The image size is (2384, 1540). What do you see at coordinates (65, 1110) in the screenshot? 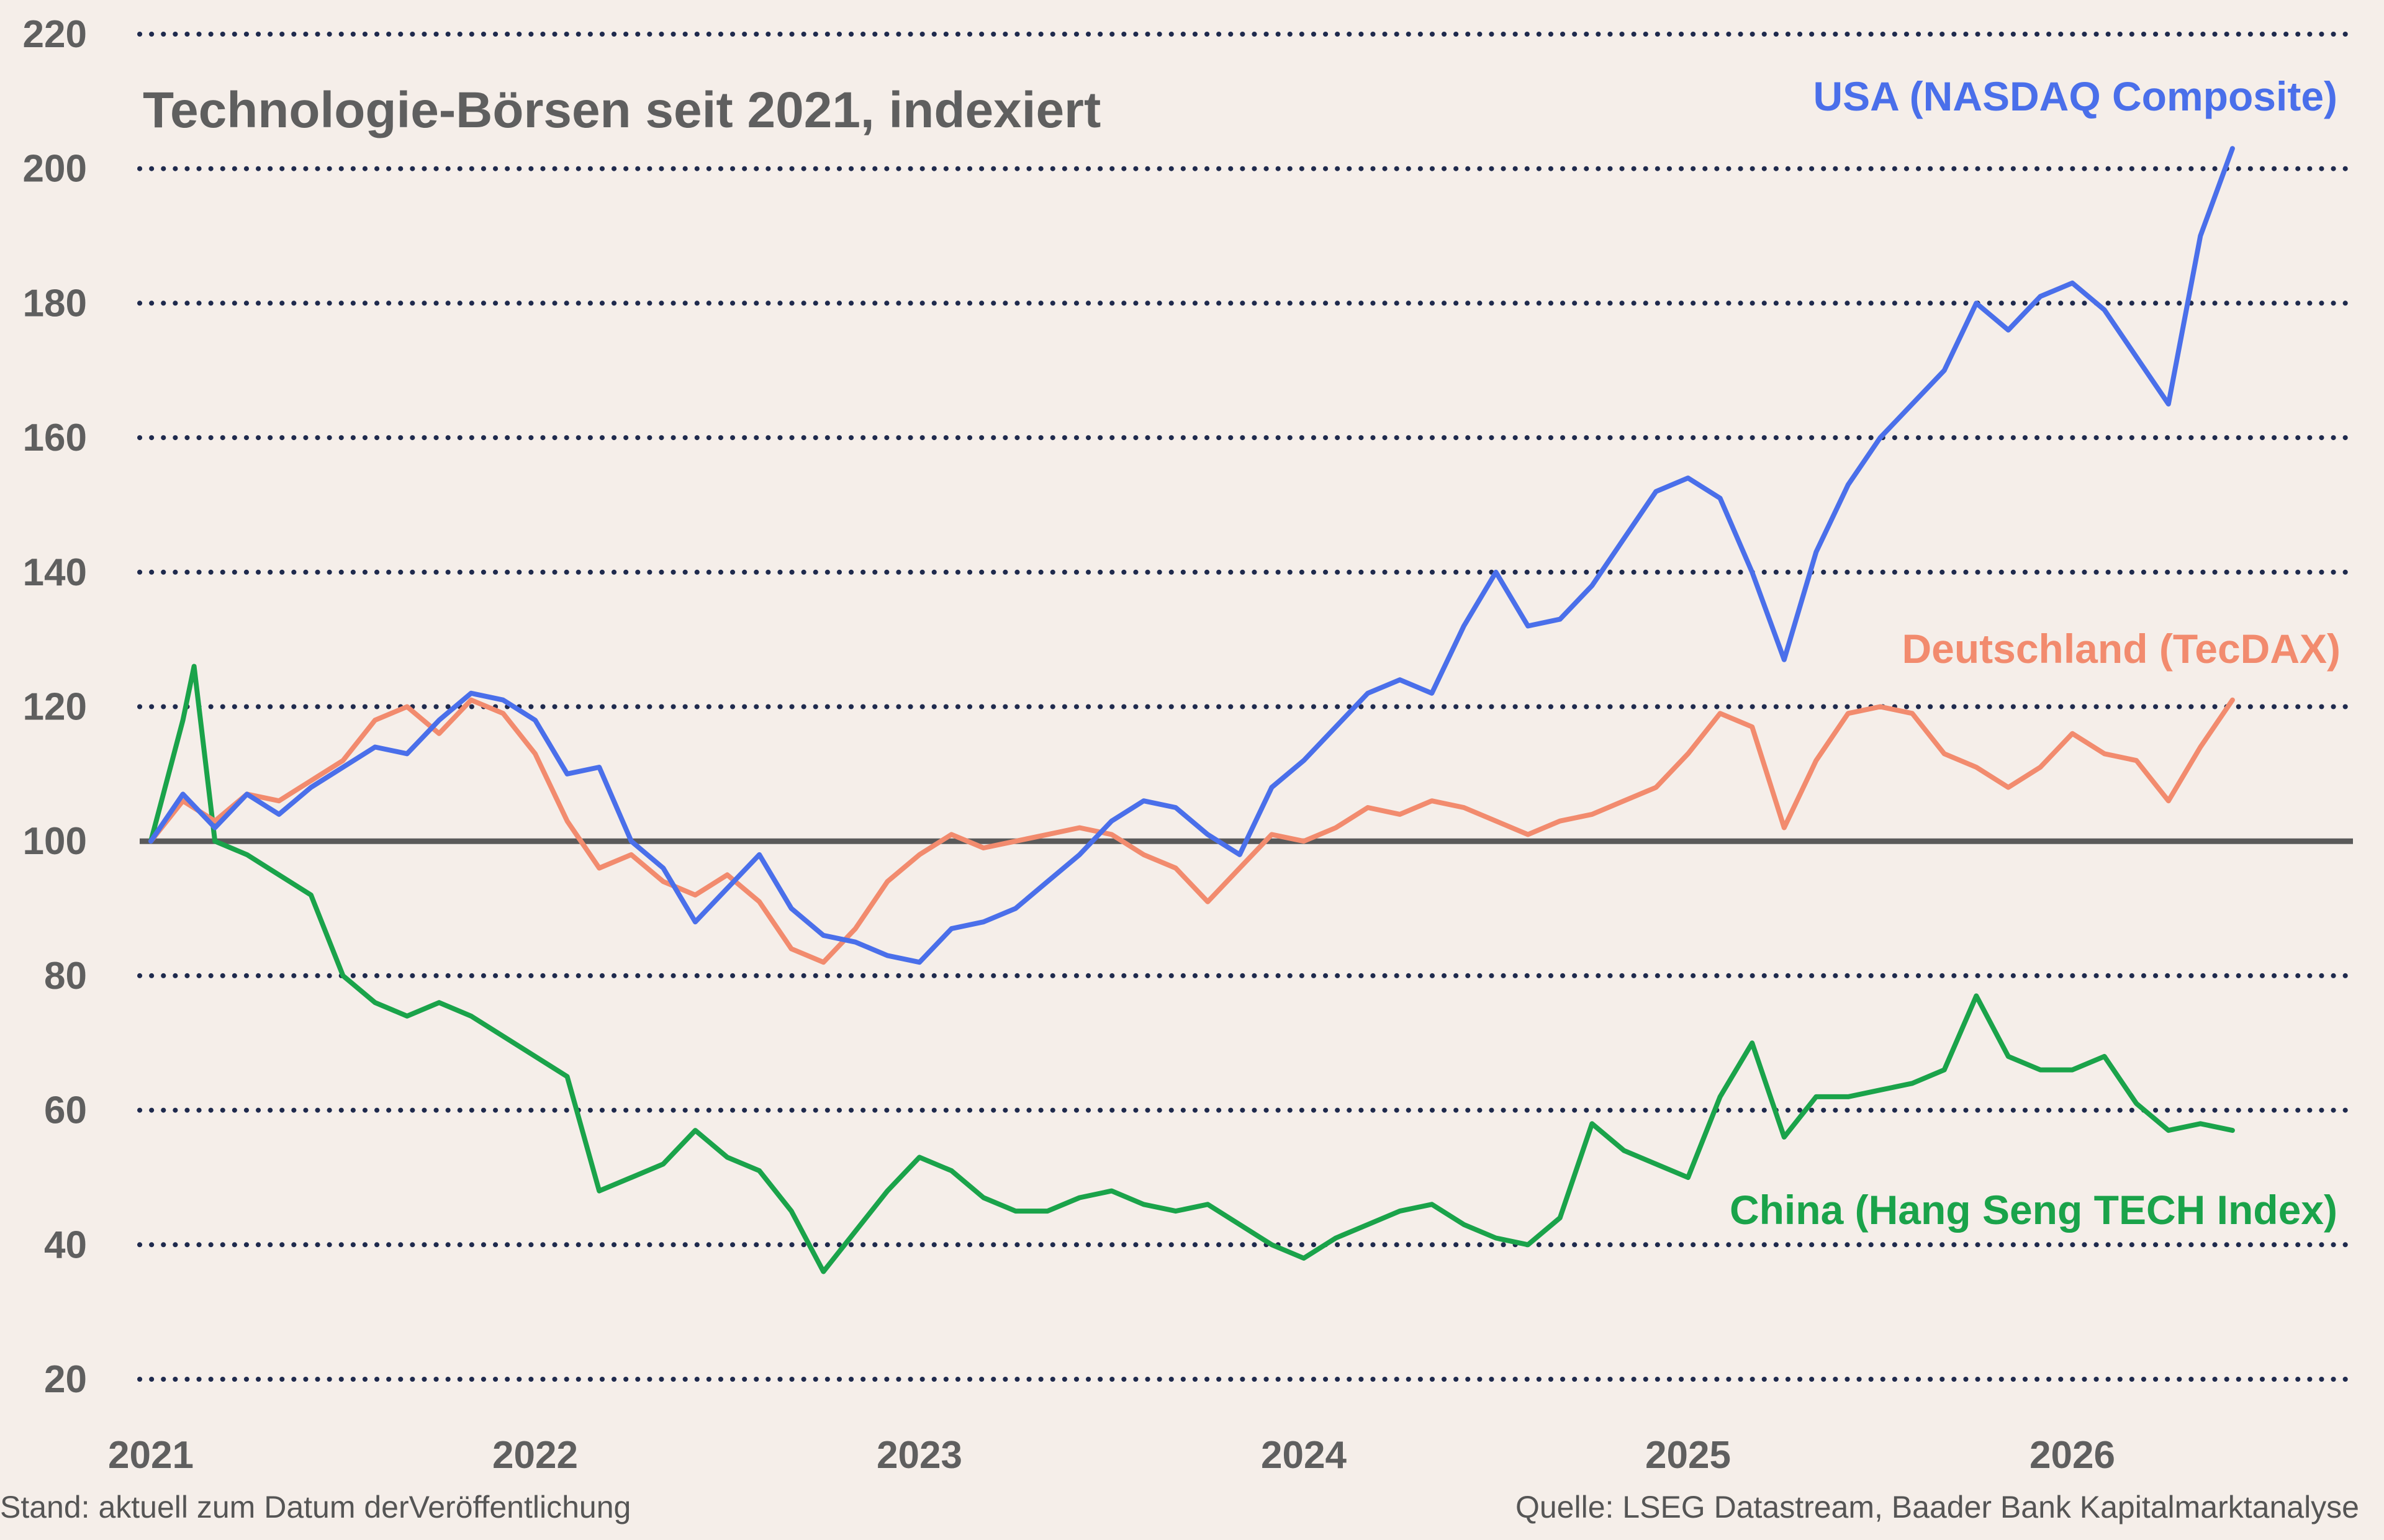
I see `y-tick-label: 60` at bounding box center [65, 1110].